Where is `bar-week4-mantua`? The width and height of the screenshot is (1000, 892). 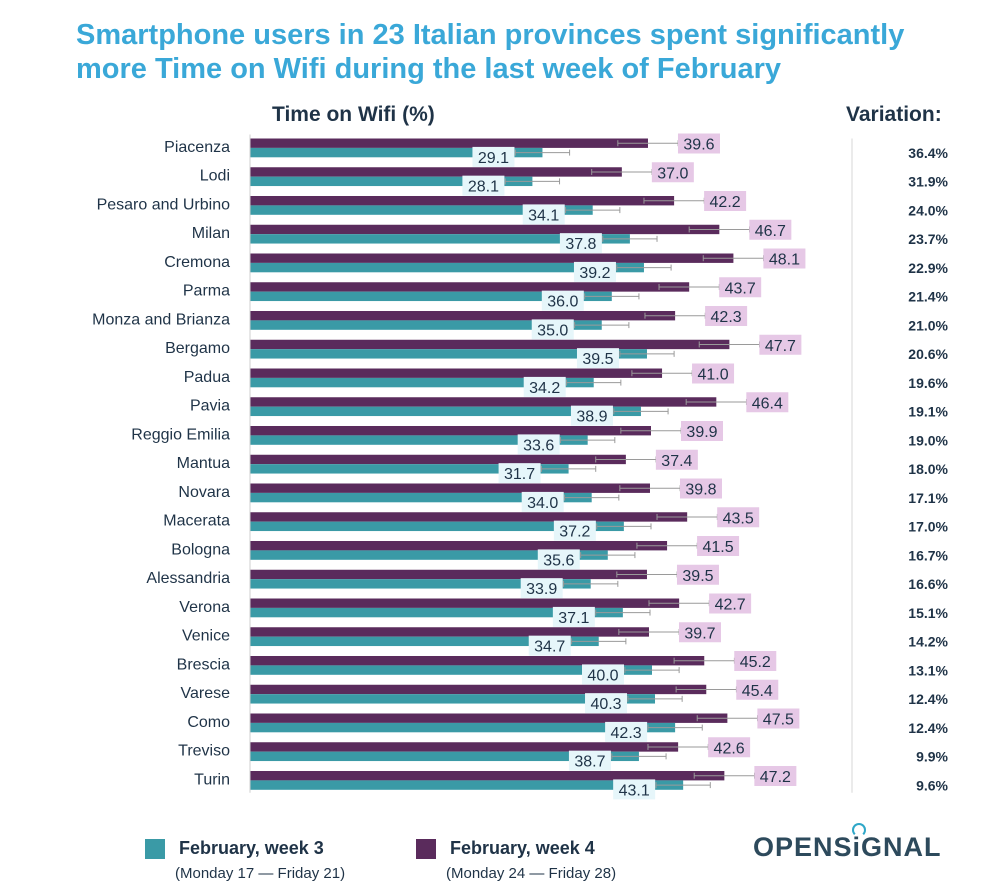 bar-week4-mantua is located at coordinates (438, 459).